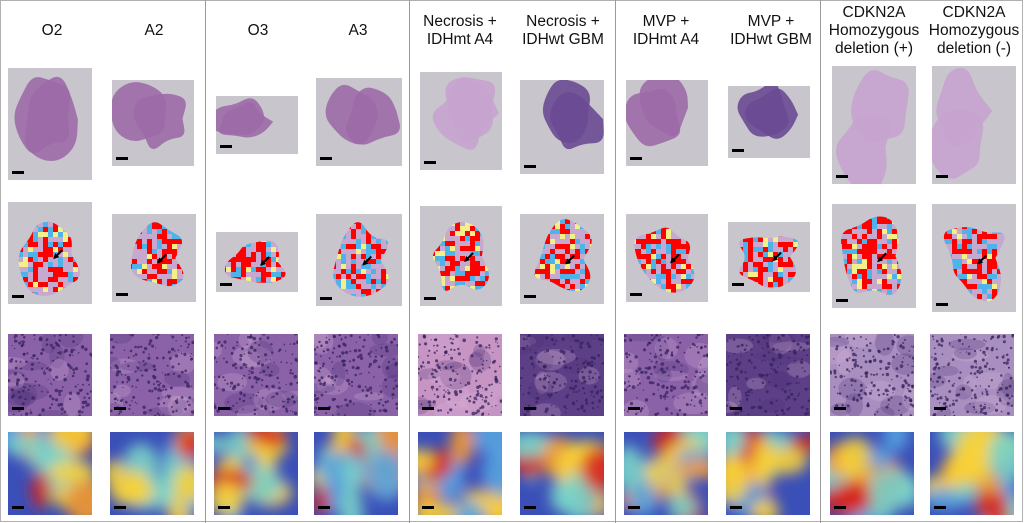  Describe the element at coordinates (563, 30) in the screenshot. I see `column-label-necrosis-idhwt-gbm: Necrosis + IDHwt GBM` at that location.